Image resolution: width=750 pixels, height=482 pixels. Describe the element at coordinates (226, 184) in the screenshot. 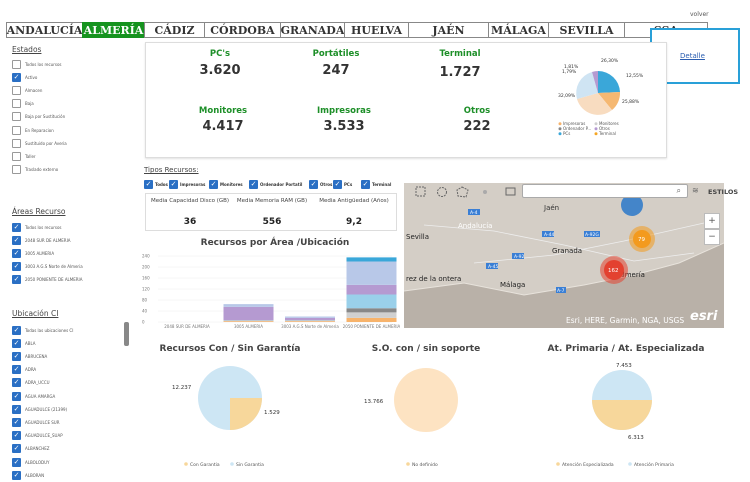

I see `tipo-checkbox: ✓ Monitores` at that location.